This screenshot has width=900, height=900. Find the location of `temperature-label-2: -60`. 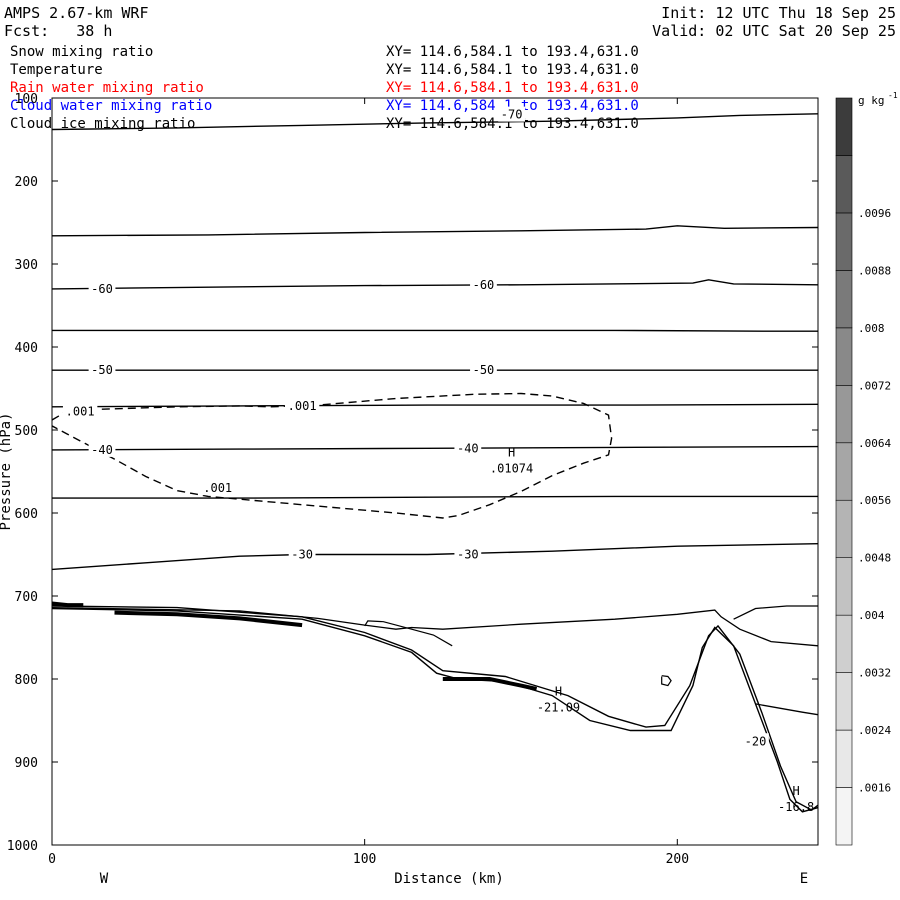

temperature-label-2: -60 is located at coordinates (484, 285).